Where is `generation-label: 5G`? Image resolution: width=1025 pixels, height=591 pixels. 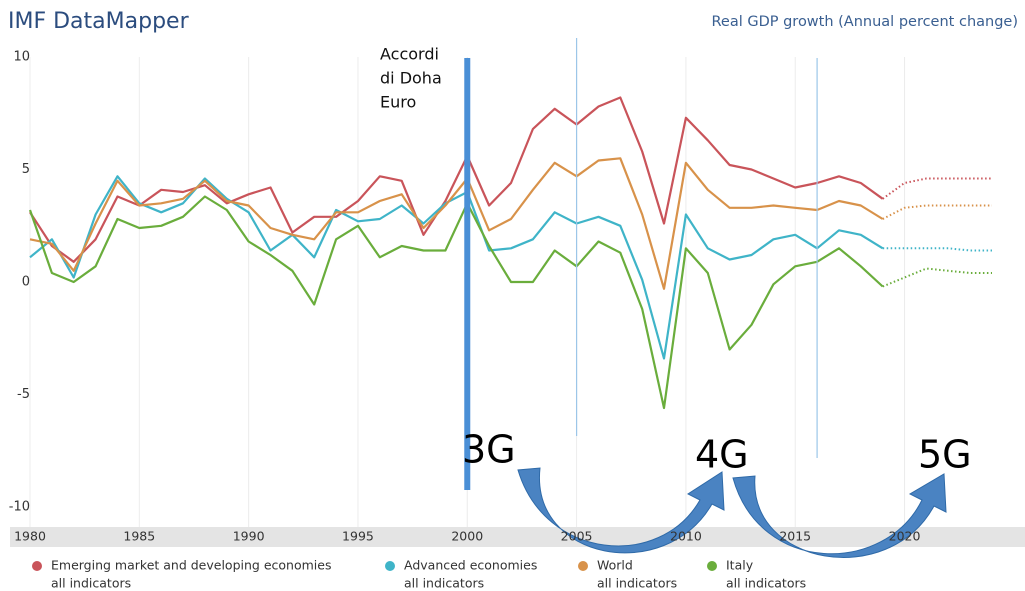
generation-label: 5G is located at coordinates (945, 455).